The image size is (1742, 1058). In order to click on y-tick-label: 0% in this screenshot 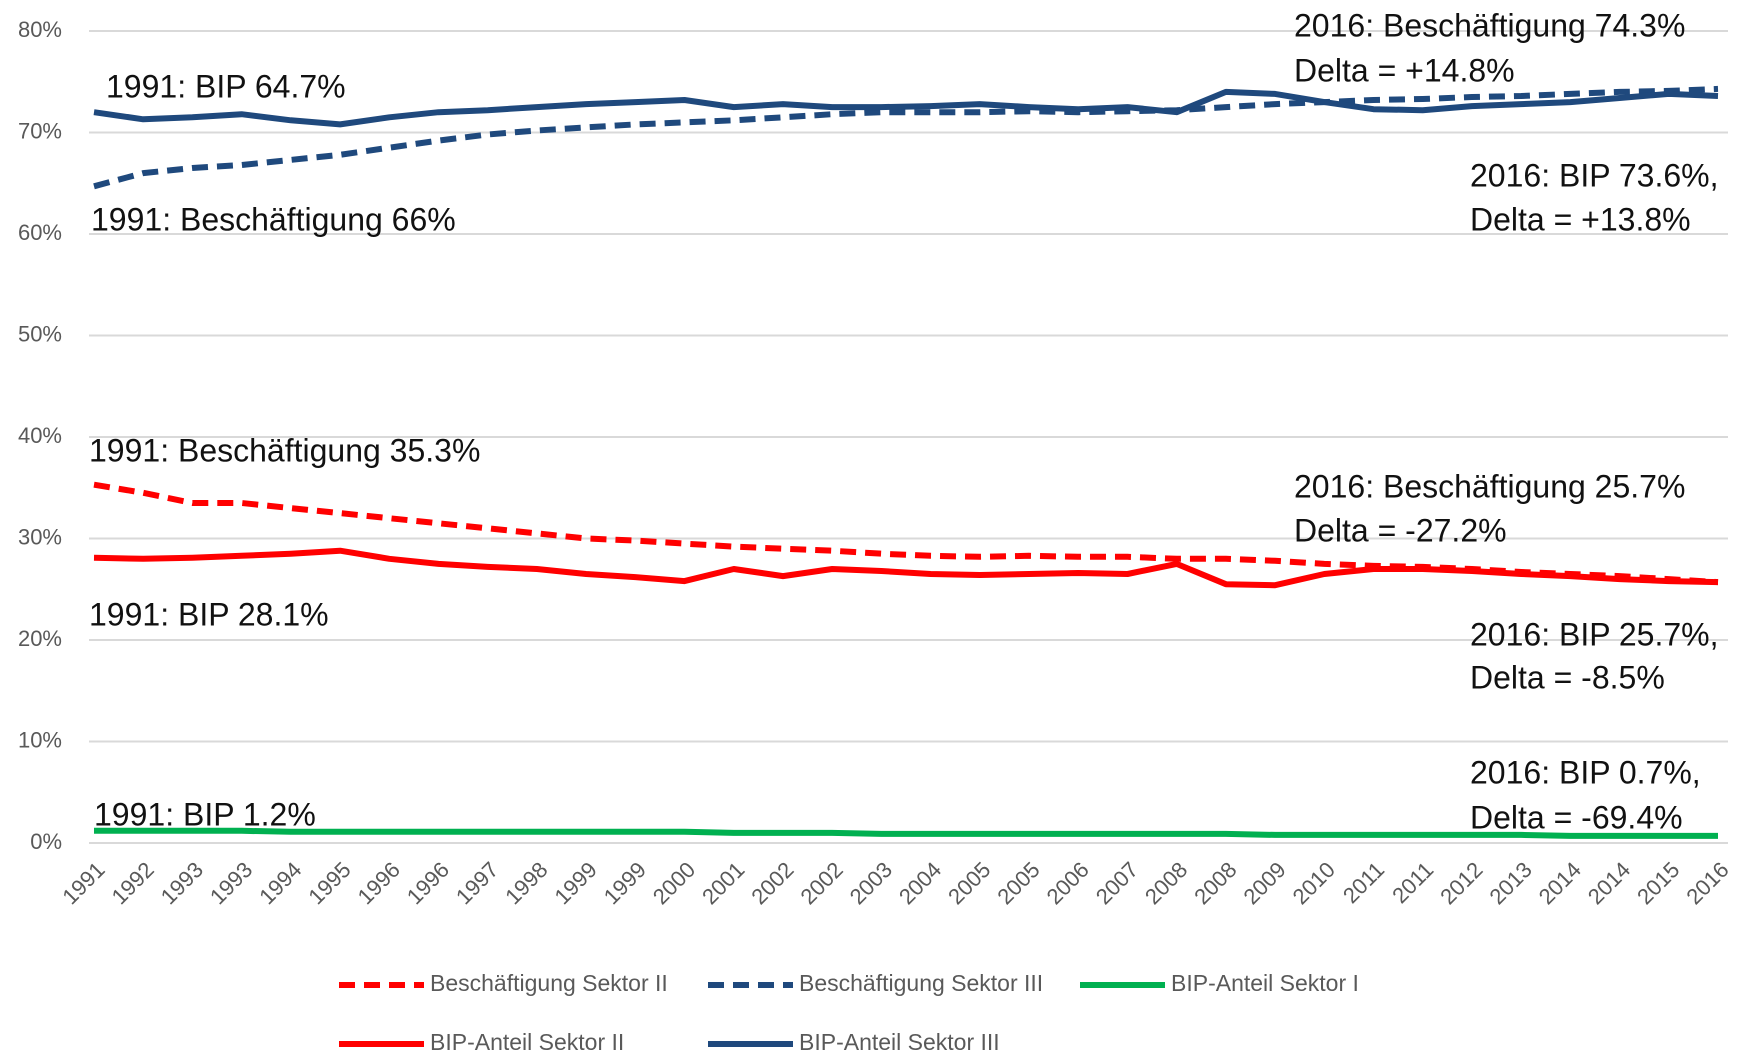, I will do `click(46, 841)`.